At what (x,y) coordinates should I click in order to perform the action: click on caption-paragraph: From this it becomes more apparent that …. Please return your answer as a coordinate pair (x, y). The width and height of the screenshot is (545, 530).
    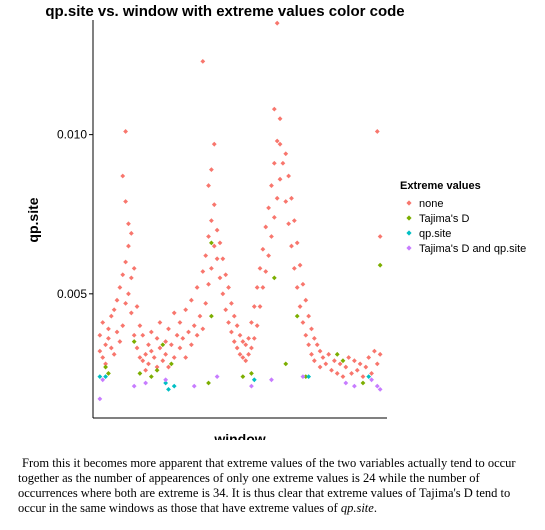
    Looking at the image, I should click on (275, 486).